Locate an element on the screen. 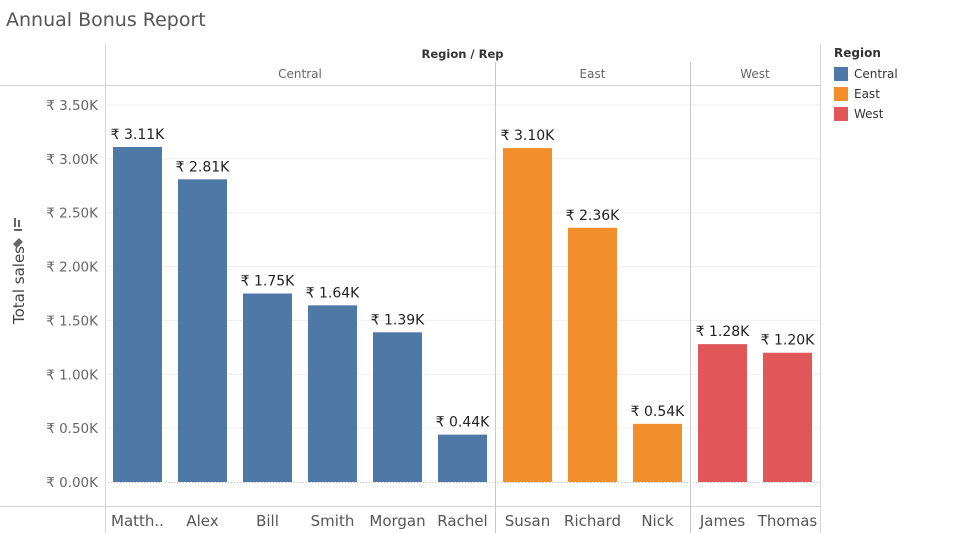  x-tick-label: Richard is located at coordinates (592, 521).